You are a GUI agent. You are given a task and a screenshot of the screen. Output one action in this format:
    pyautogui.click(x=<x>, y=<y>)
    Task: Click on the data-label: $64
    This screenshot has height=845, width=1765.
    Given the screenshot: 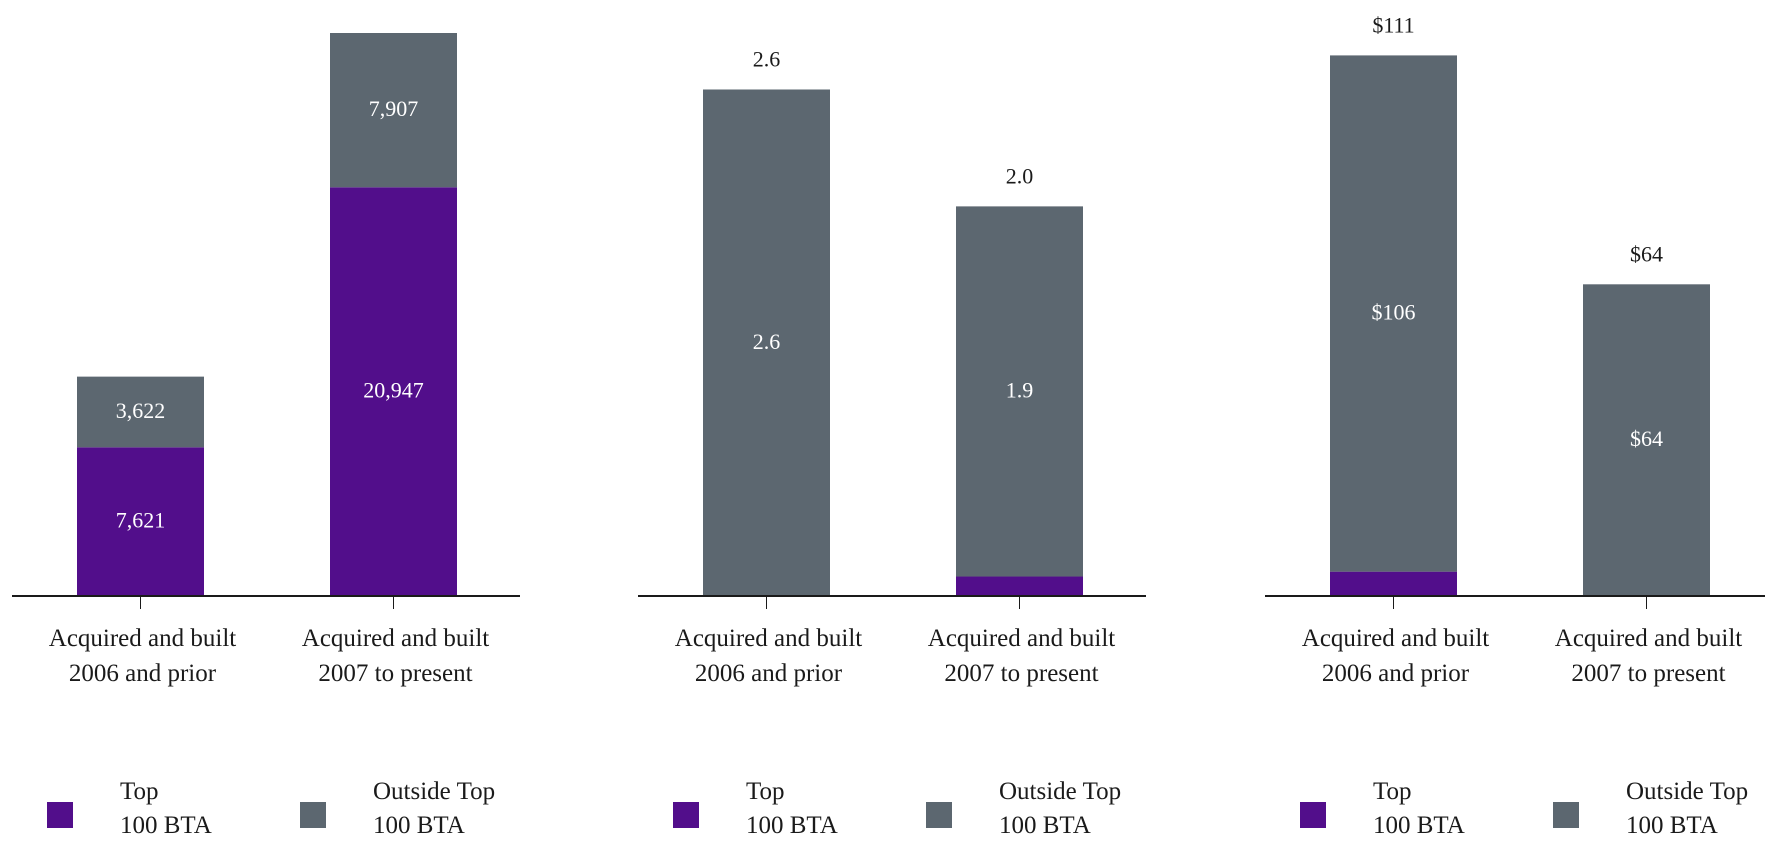 What is the action you would take?
    pyautogui.click(x=1646, y=438)
    